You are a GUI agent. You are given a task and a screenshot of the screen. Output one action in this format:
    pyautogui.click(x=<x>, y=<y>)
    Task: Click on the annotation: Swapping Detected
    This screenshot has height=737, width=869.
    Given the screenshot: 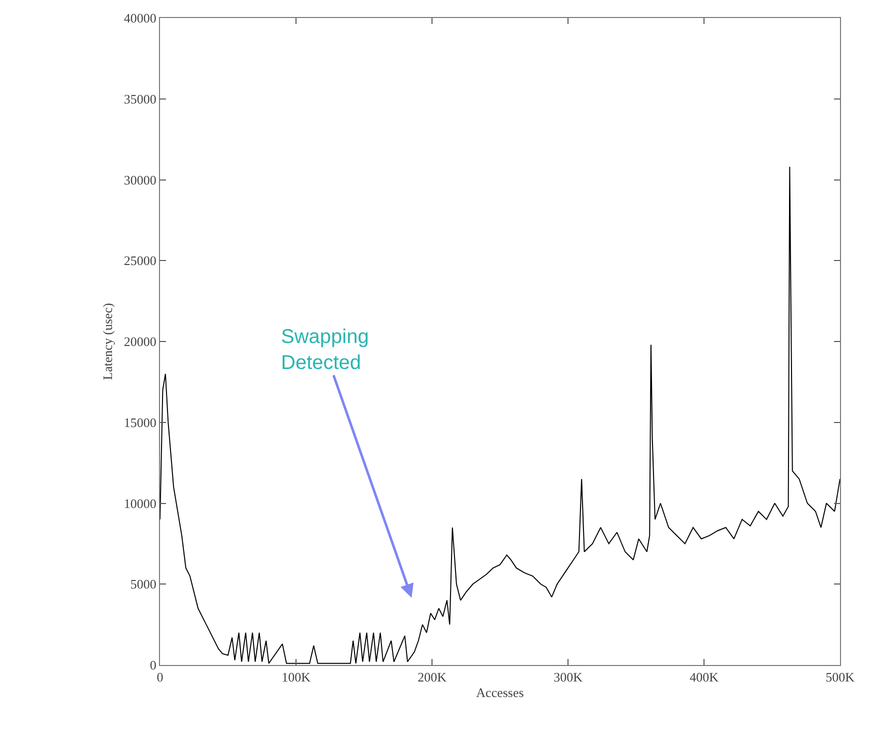 What is the action you would take?
    pyautogui.click(x=325, y=350)
    